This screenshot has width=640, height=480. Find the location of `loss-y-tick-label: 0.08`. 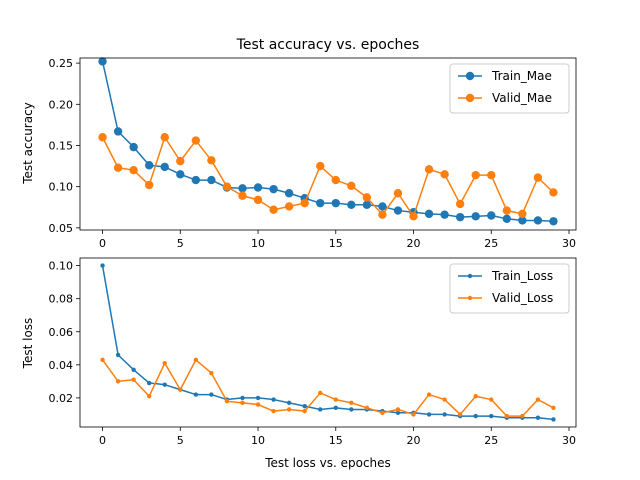

loss-y-tick-label: 0.08 is located at coordinates (61, 299).